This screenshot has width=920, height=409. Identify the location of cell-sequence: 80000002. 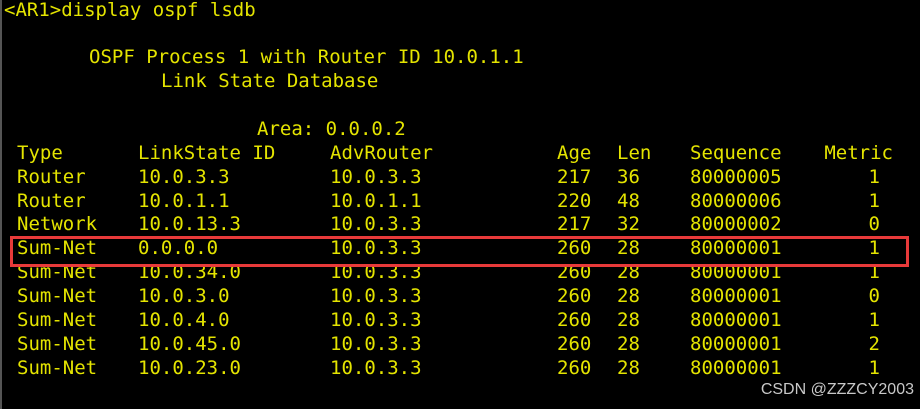
(736, 224).